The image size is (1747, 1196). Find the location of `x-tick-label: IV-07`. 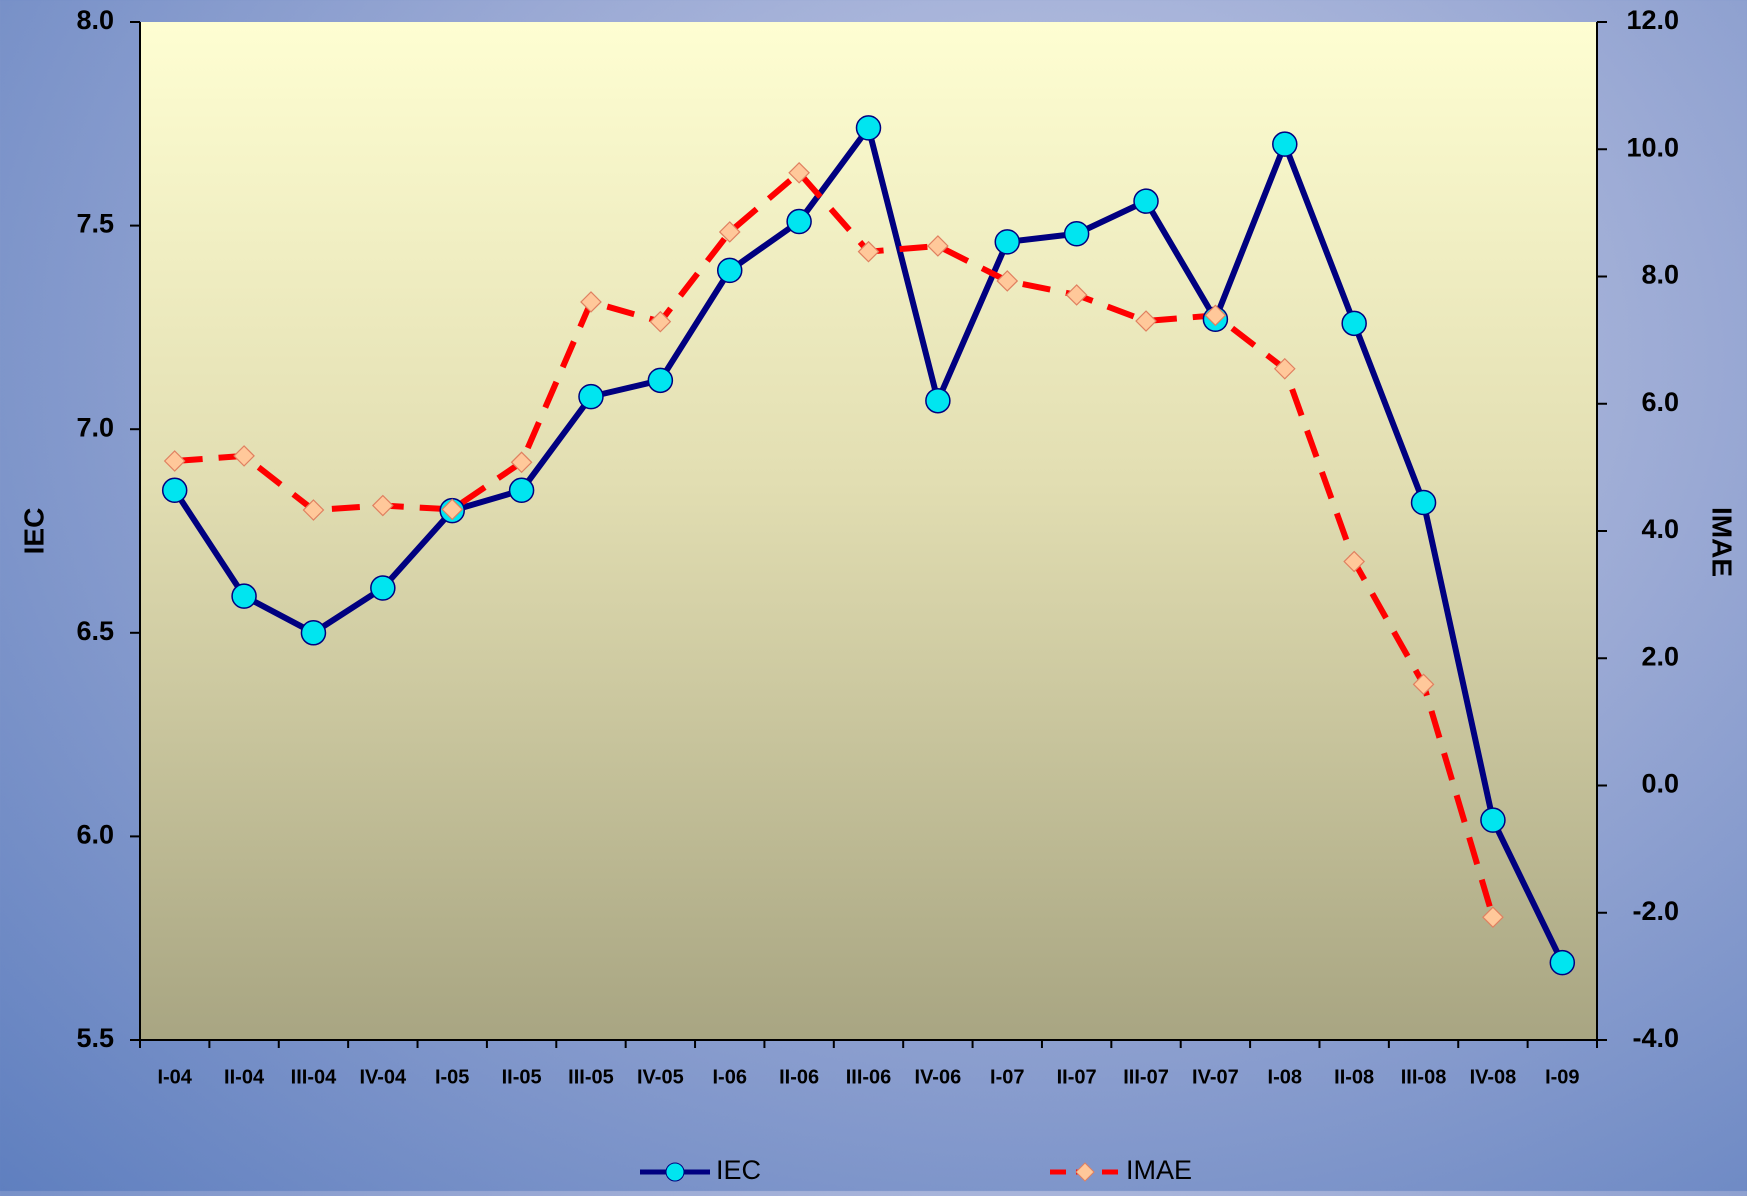

x-tick-label: IV-07 is located at coordinates (1215, 1077).